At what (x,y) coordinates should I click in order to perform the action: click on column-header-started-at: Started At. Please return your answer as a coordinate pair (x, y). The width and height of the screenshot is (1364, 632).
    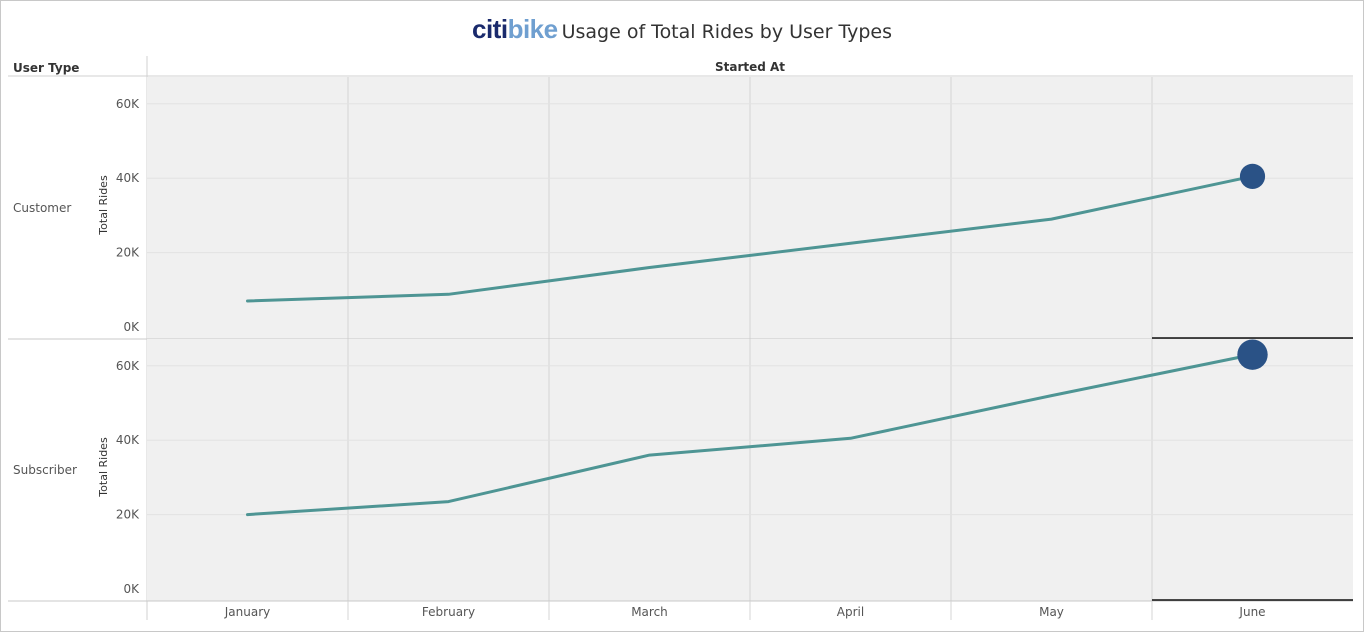
    Looking at the image, I should click on (750, 67).